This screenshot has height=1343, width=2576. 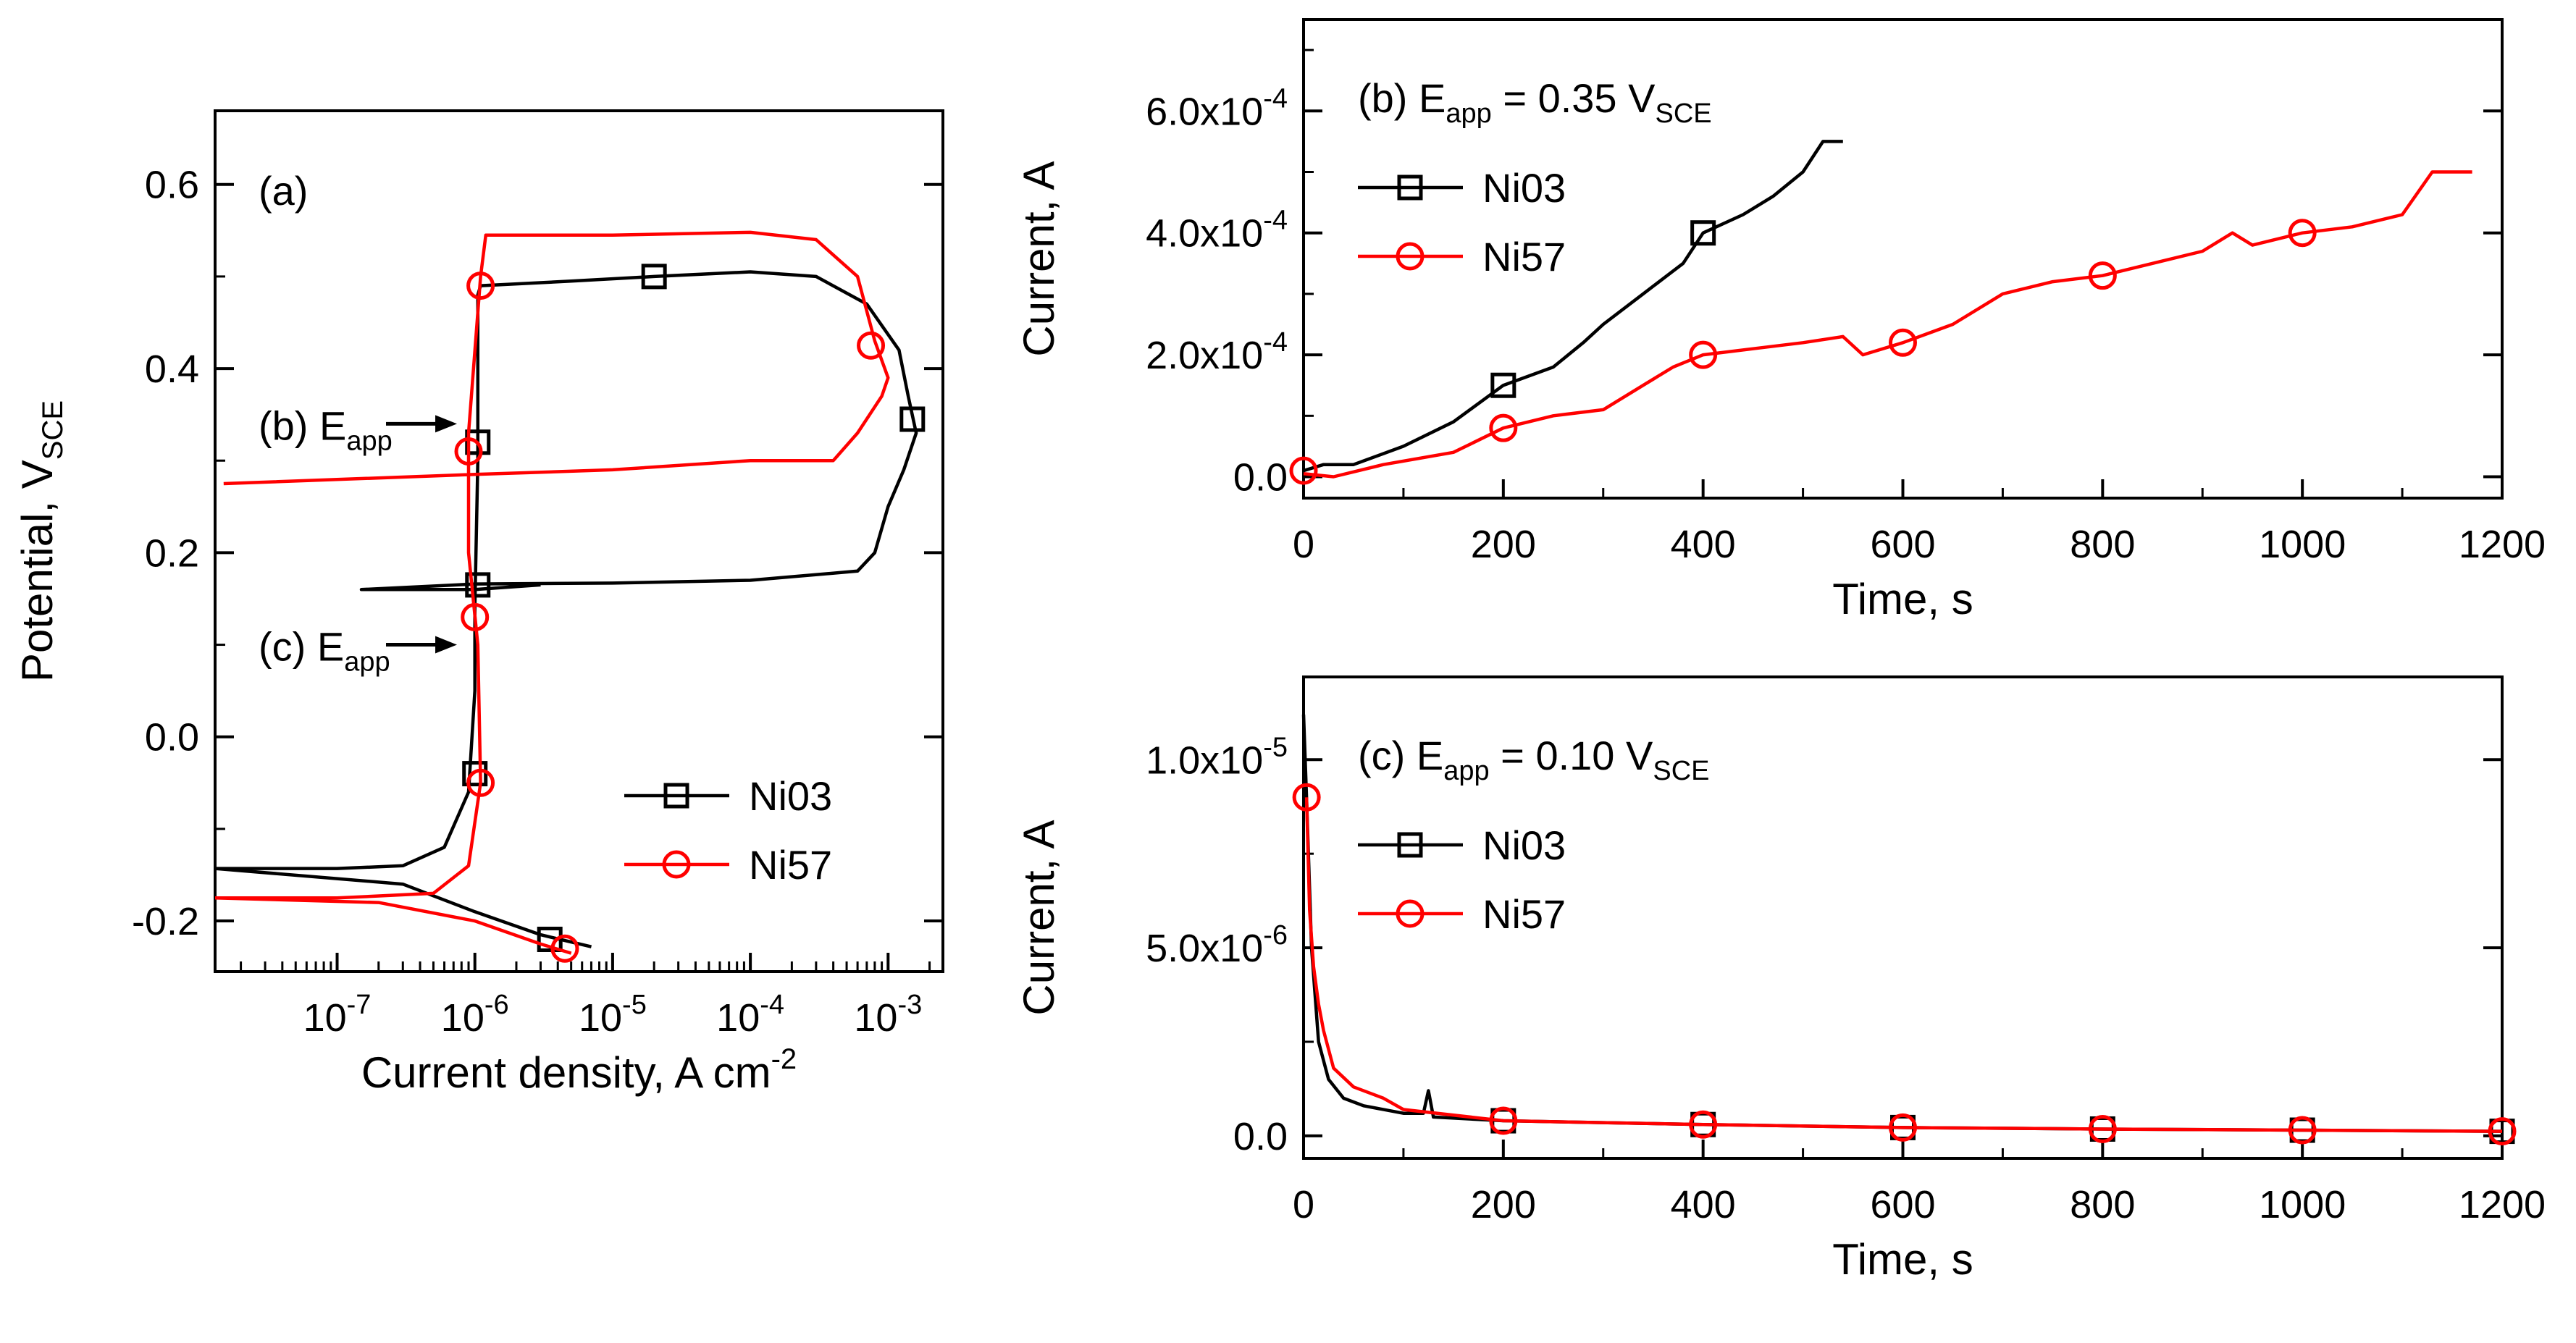 What do you see at coordinates (1275, 936) in the screenshot?
I see `y-tick-label-exp: -6` at bounding box center [1275, 936].